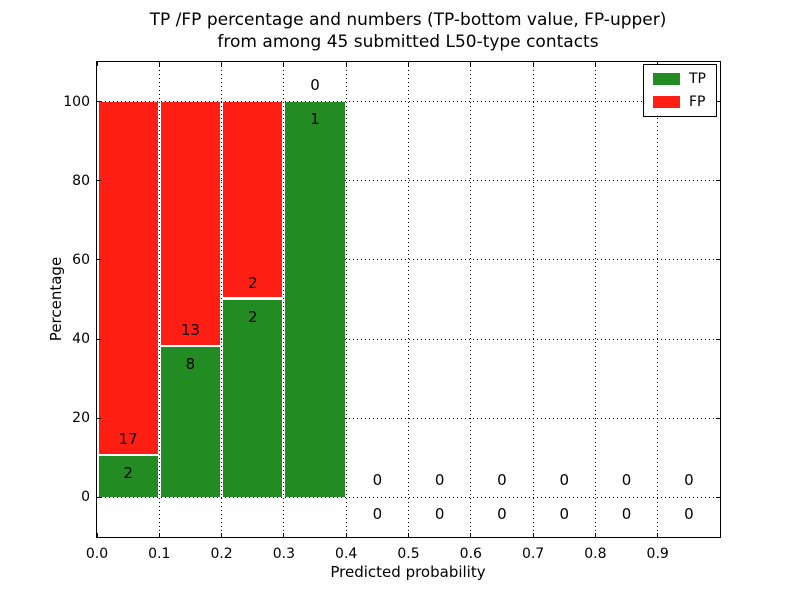  I want to click on fp-count-label: 2, so click(252, 282).